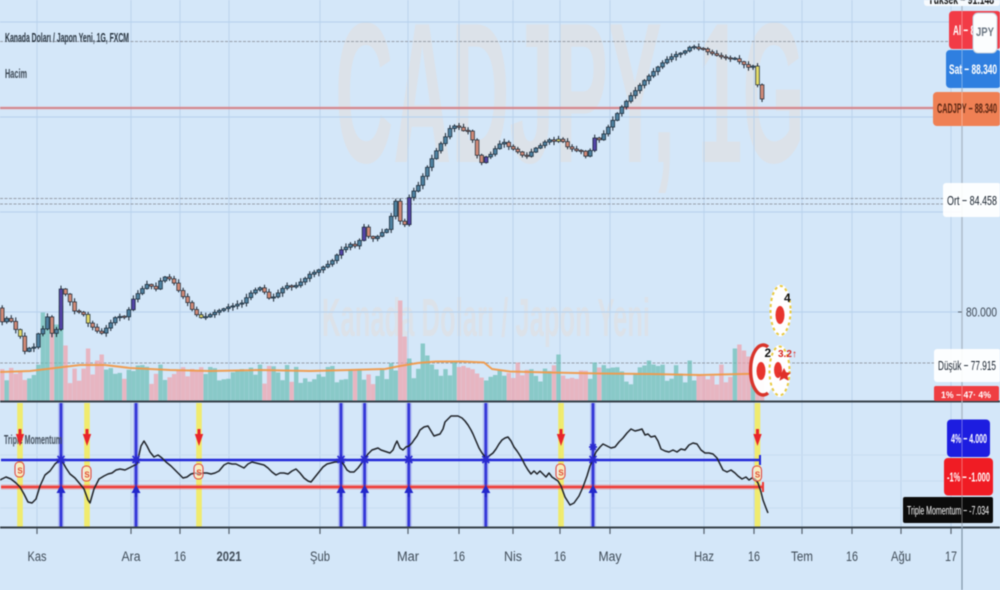  I want to click on svg-text: Tem, so click(802, 556).